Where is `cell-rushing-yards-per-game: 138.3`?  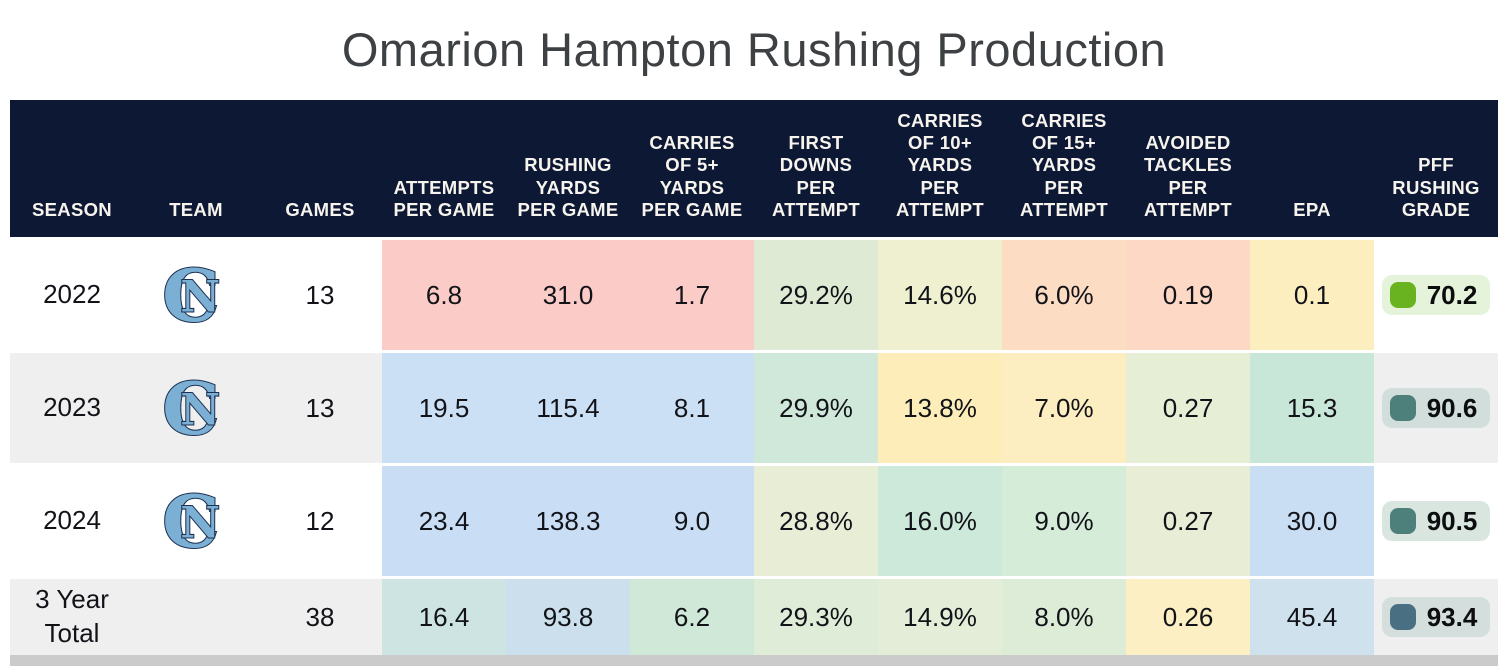 cell-rushing-yards-per-game: 138.3 is located at coordinates (568, 521).